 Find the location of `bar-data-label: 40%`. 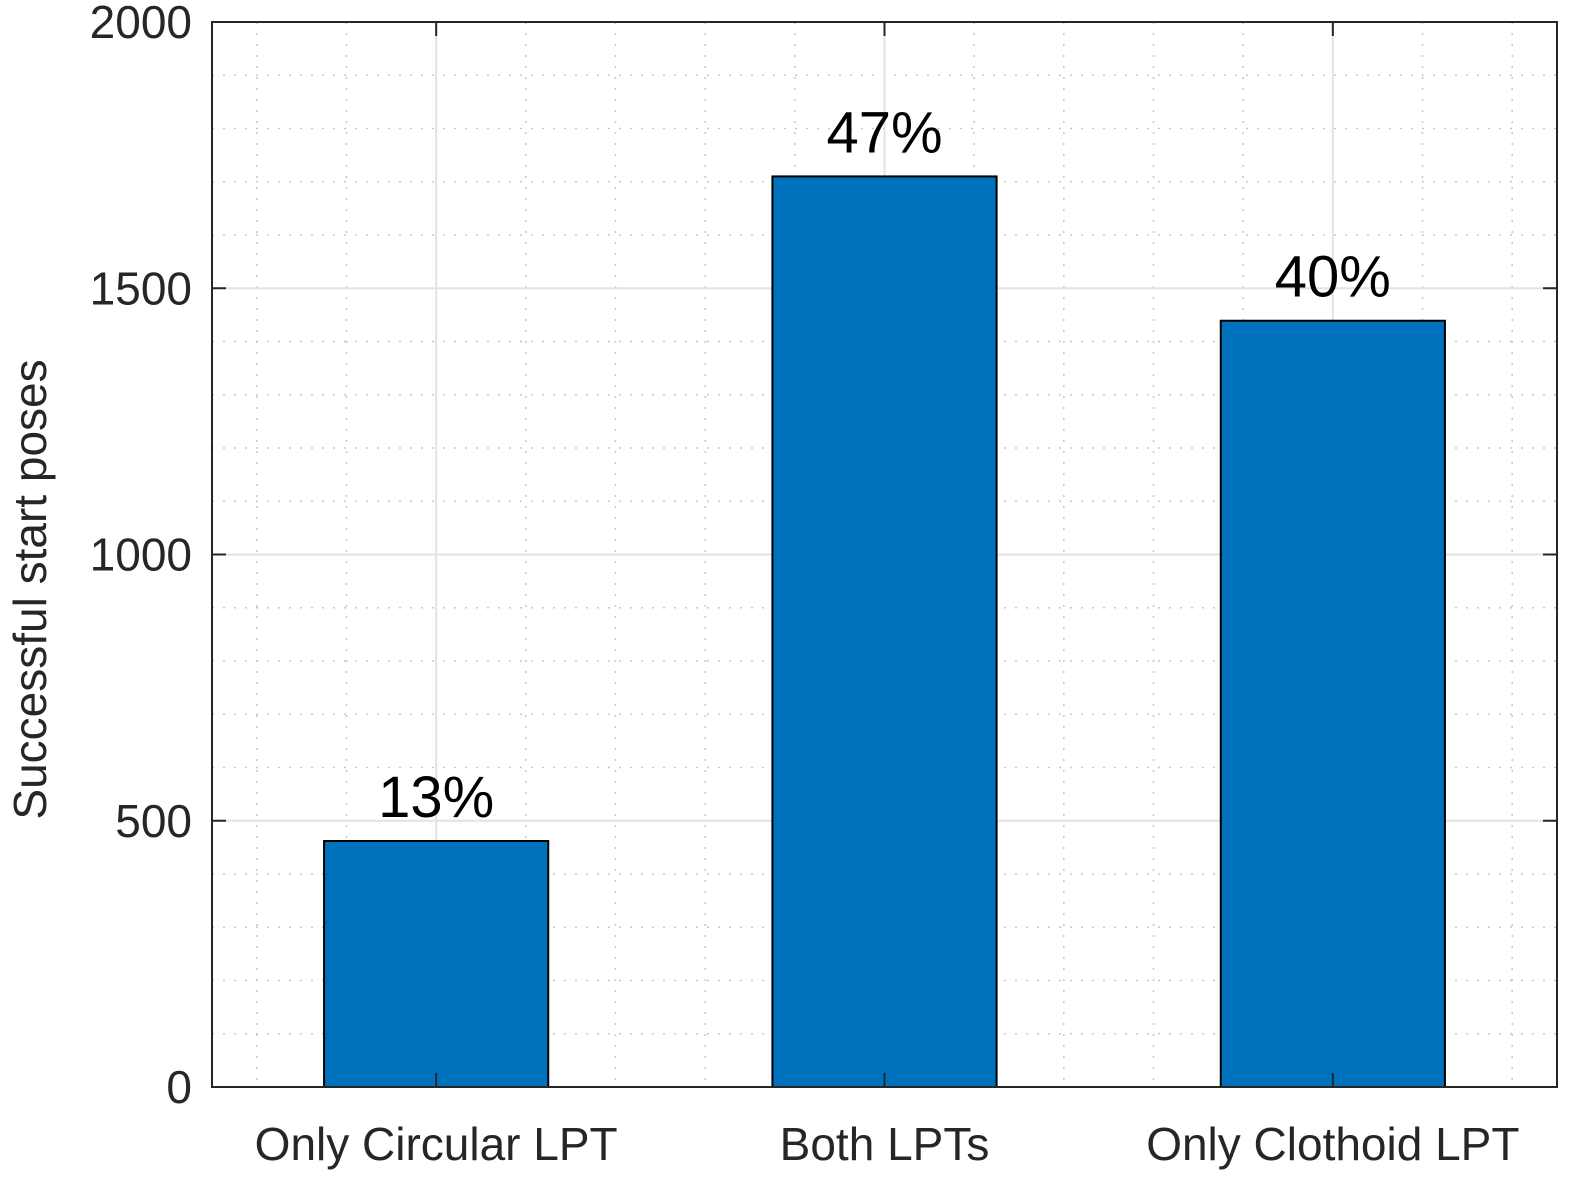

bar-data-label: 40% is located at coordinates (1333, 277).